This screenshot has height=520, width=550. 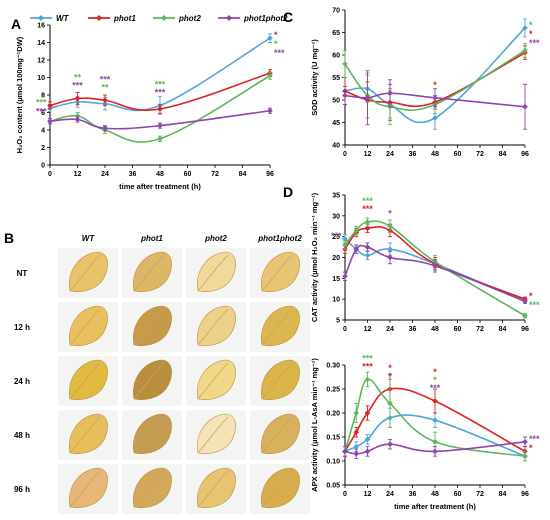 I want to click on significance-mark: **, so click(x=78, y=78).